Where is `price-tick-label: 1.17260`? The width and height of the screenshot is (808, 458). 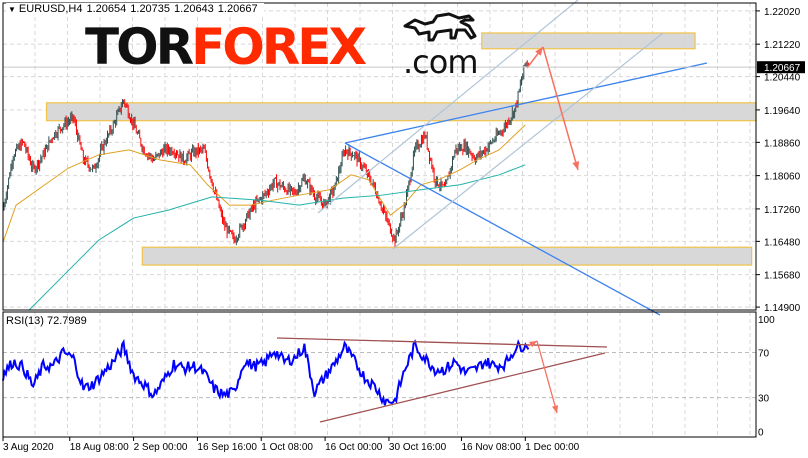
price-tick-label: 1.17260 is located at coordinates (782, 210).